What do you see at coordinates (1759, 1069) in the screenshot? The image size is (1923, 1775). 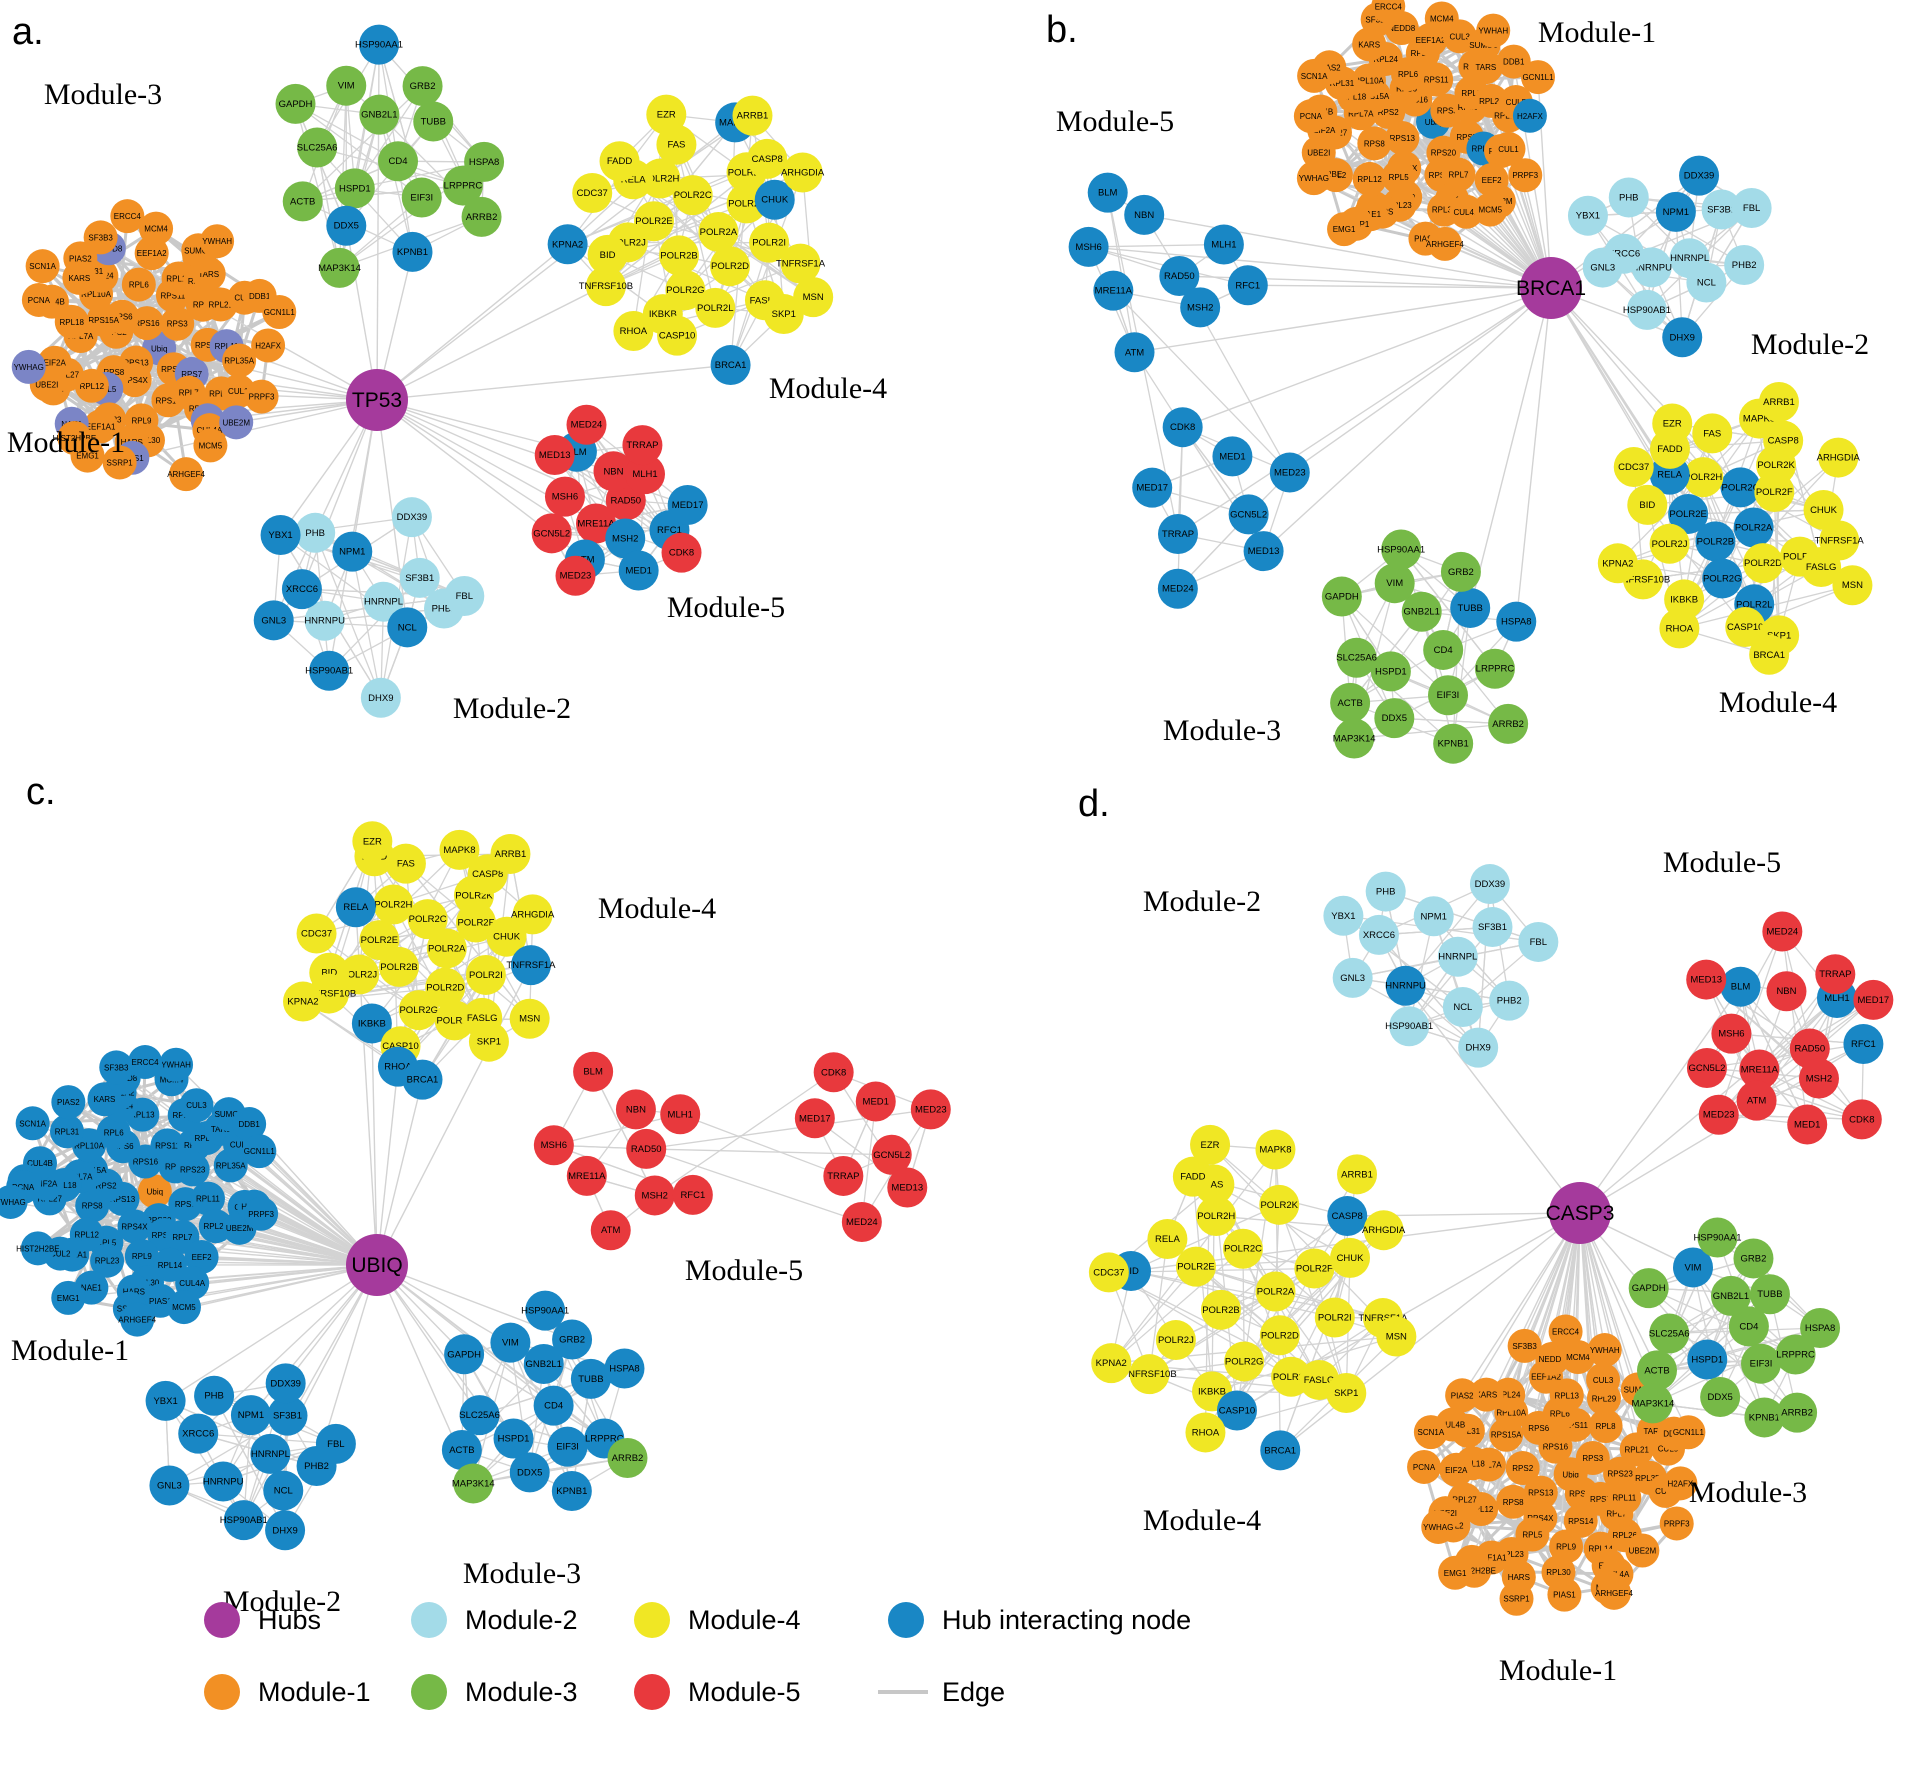 I see `node-MRE11A` at bounding box center [1759, 1069].